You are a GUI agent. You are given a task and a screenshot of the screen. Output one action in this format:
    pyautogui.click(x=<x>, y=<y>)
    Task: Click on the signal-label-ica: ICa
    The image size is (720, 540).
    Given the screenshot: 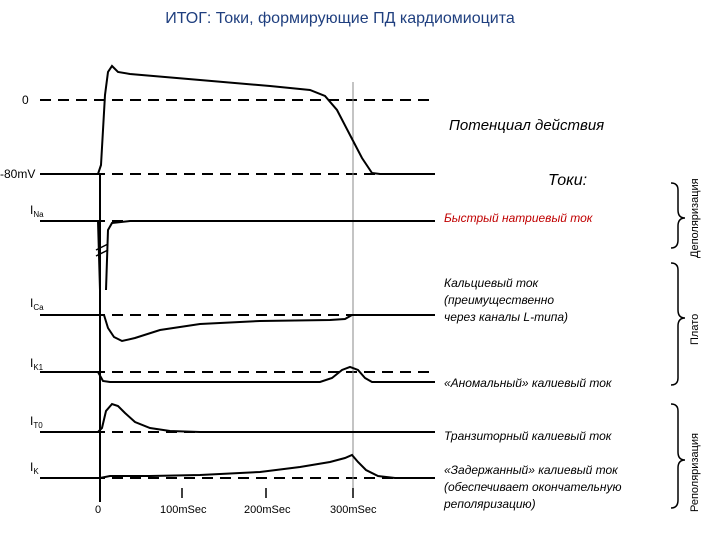 What is the action you would take?
    pyautogui.click(x=37, y=304)
    